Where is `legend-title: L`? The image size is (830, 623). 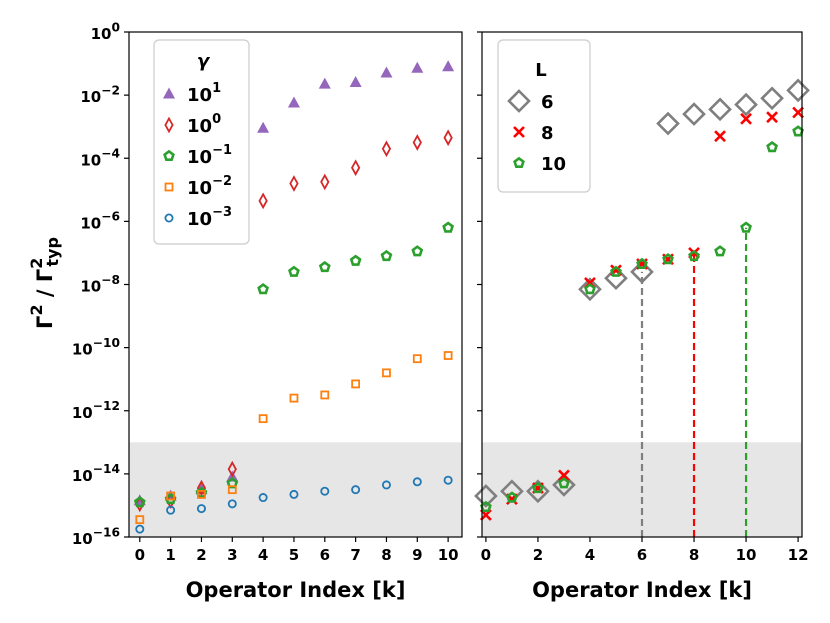
legend-title: L is located at coordinates (540, 70).